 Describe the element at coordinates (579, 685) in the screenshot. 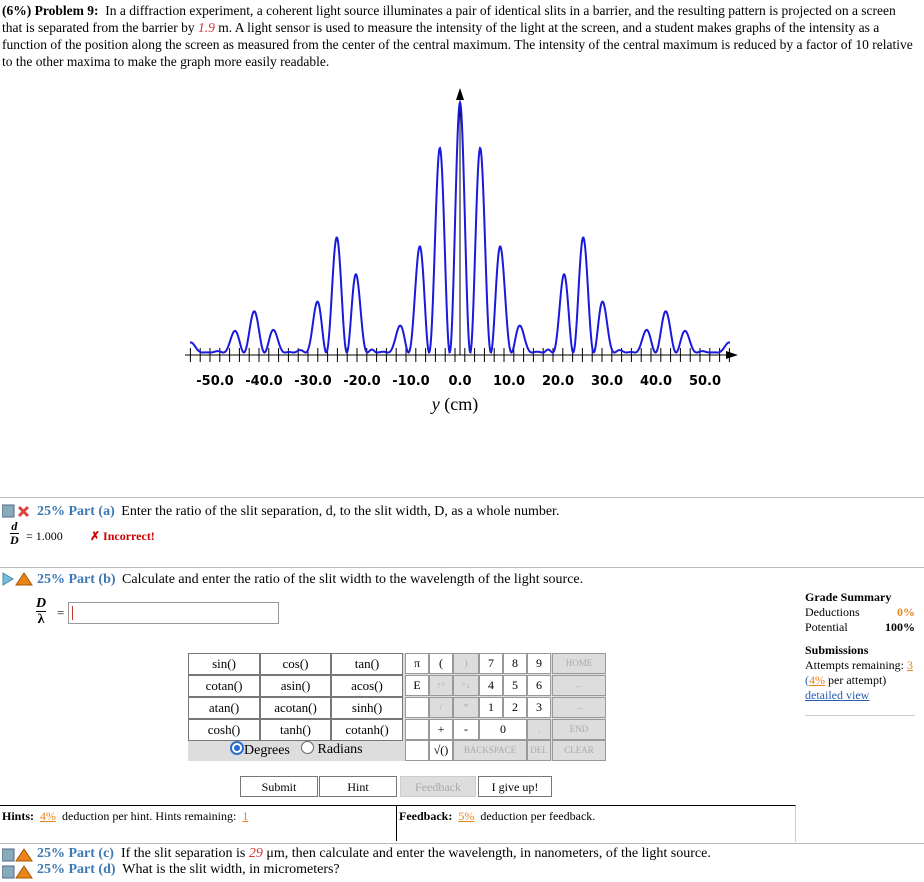

I see `key: ←` at that location.